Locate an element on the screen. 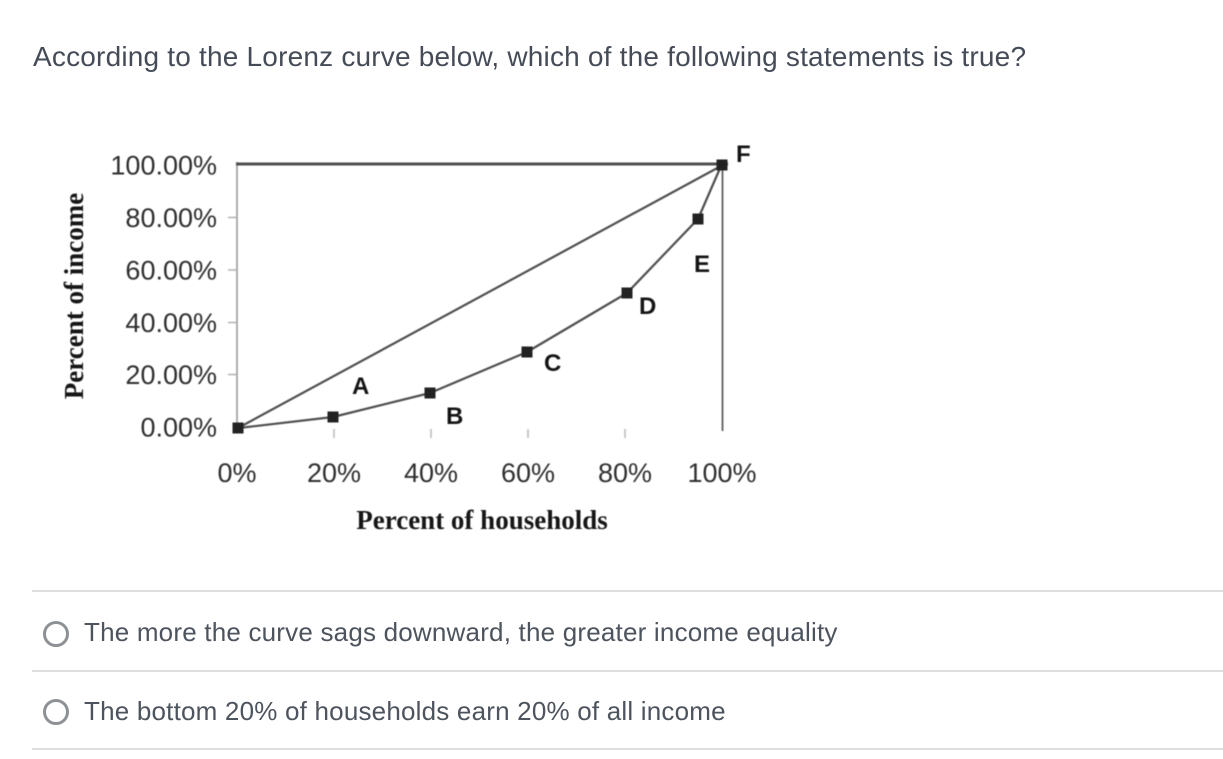 This screenshot has width=1223, height=759. y-tick-100: 100.00% is located at coordinates (163, 166).